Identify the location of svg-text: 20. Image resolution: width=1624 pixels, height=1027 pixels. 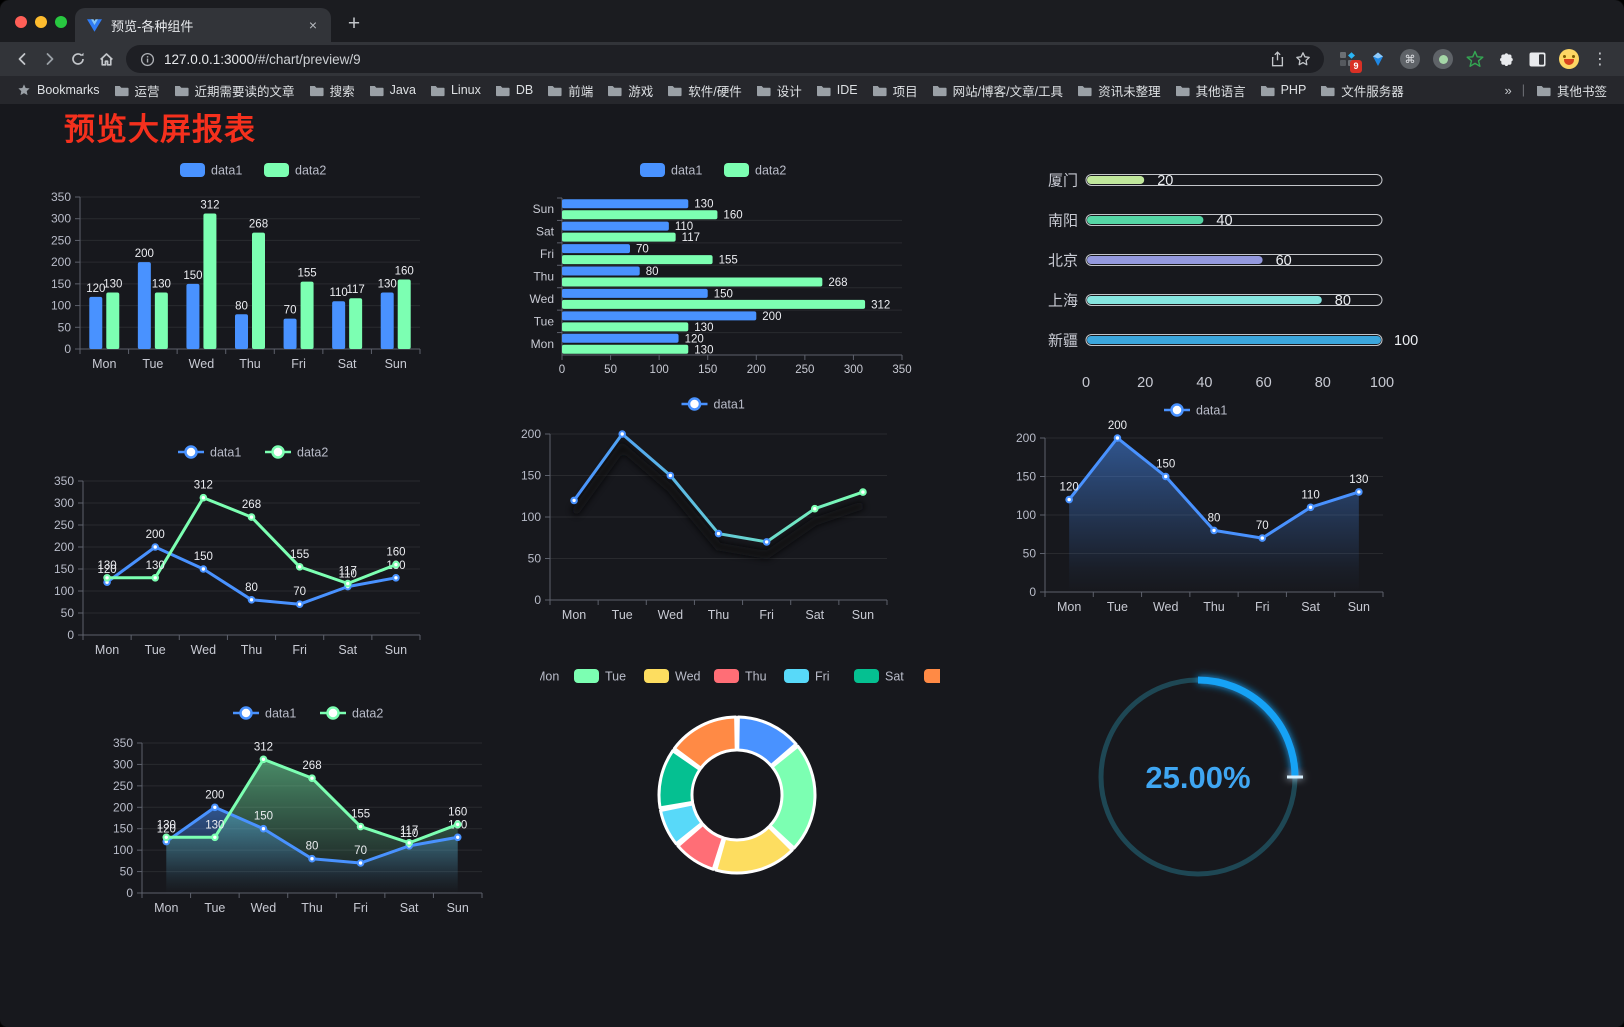
(1165, 181).